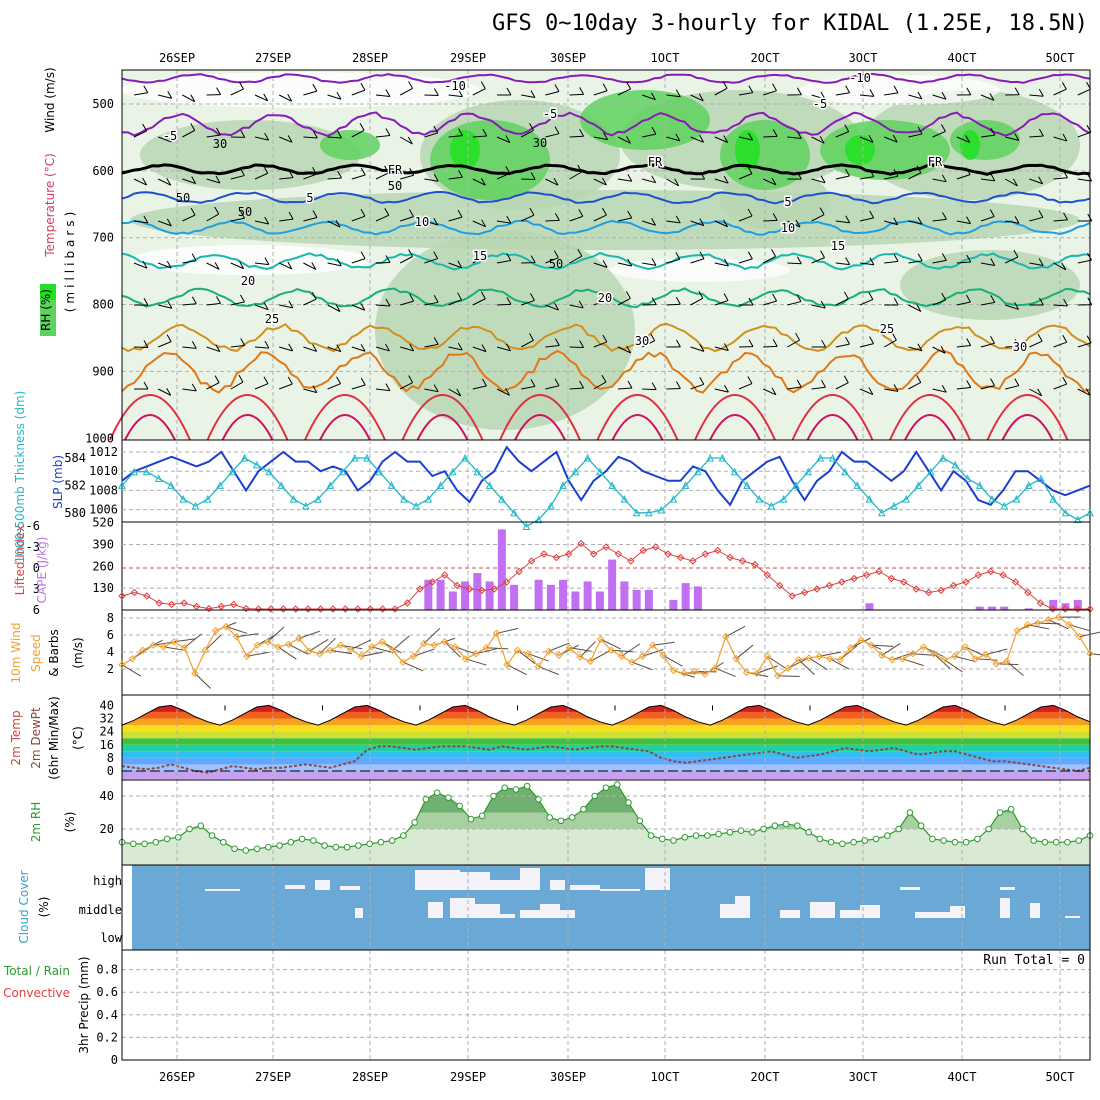 This screenshot has height=1100, width=1100. Describe the element at coordinates (177, 58) in the screenshot. I see `top-x-label: 26SEP` at that location.